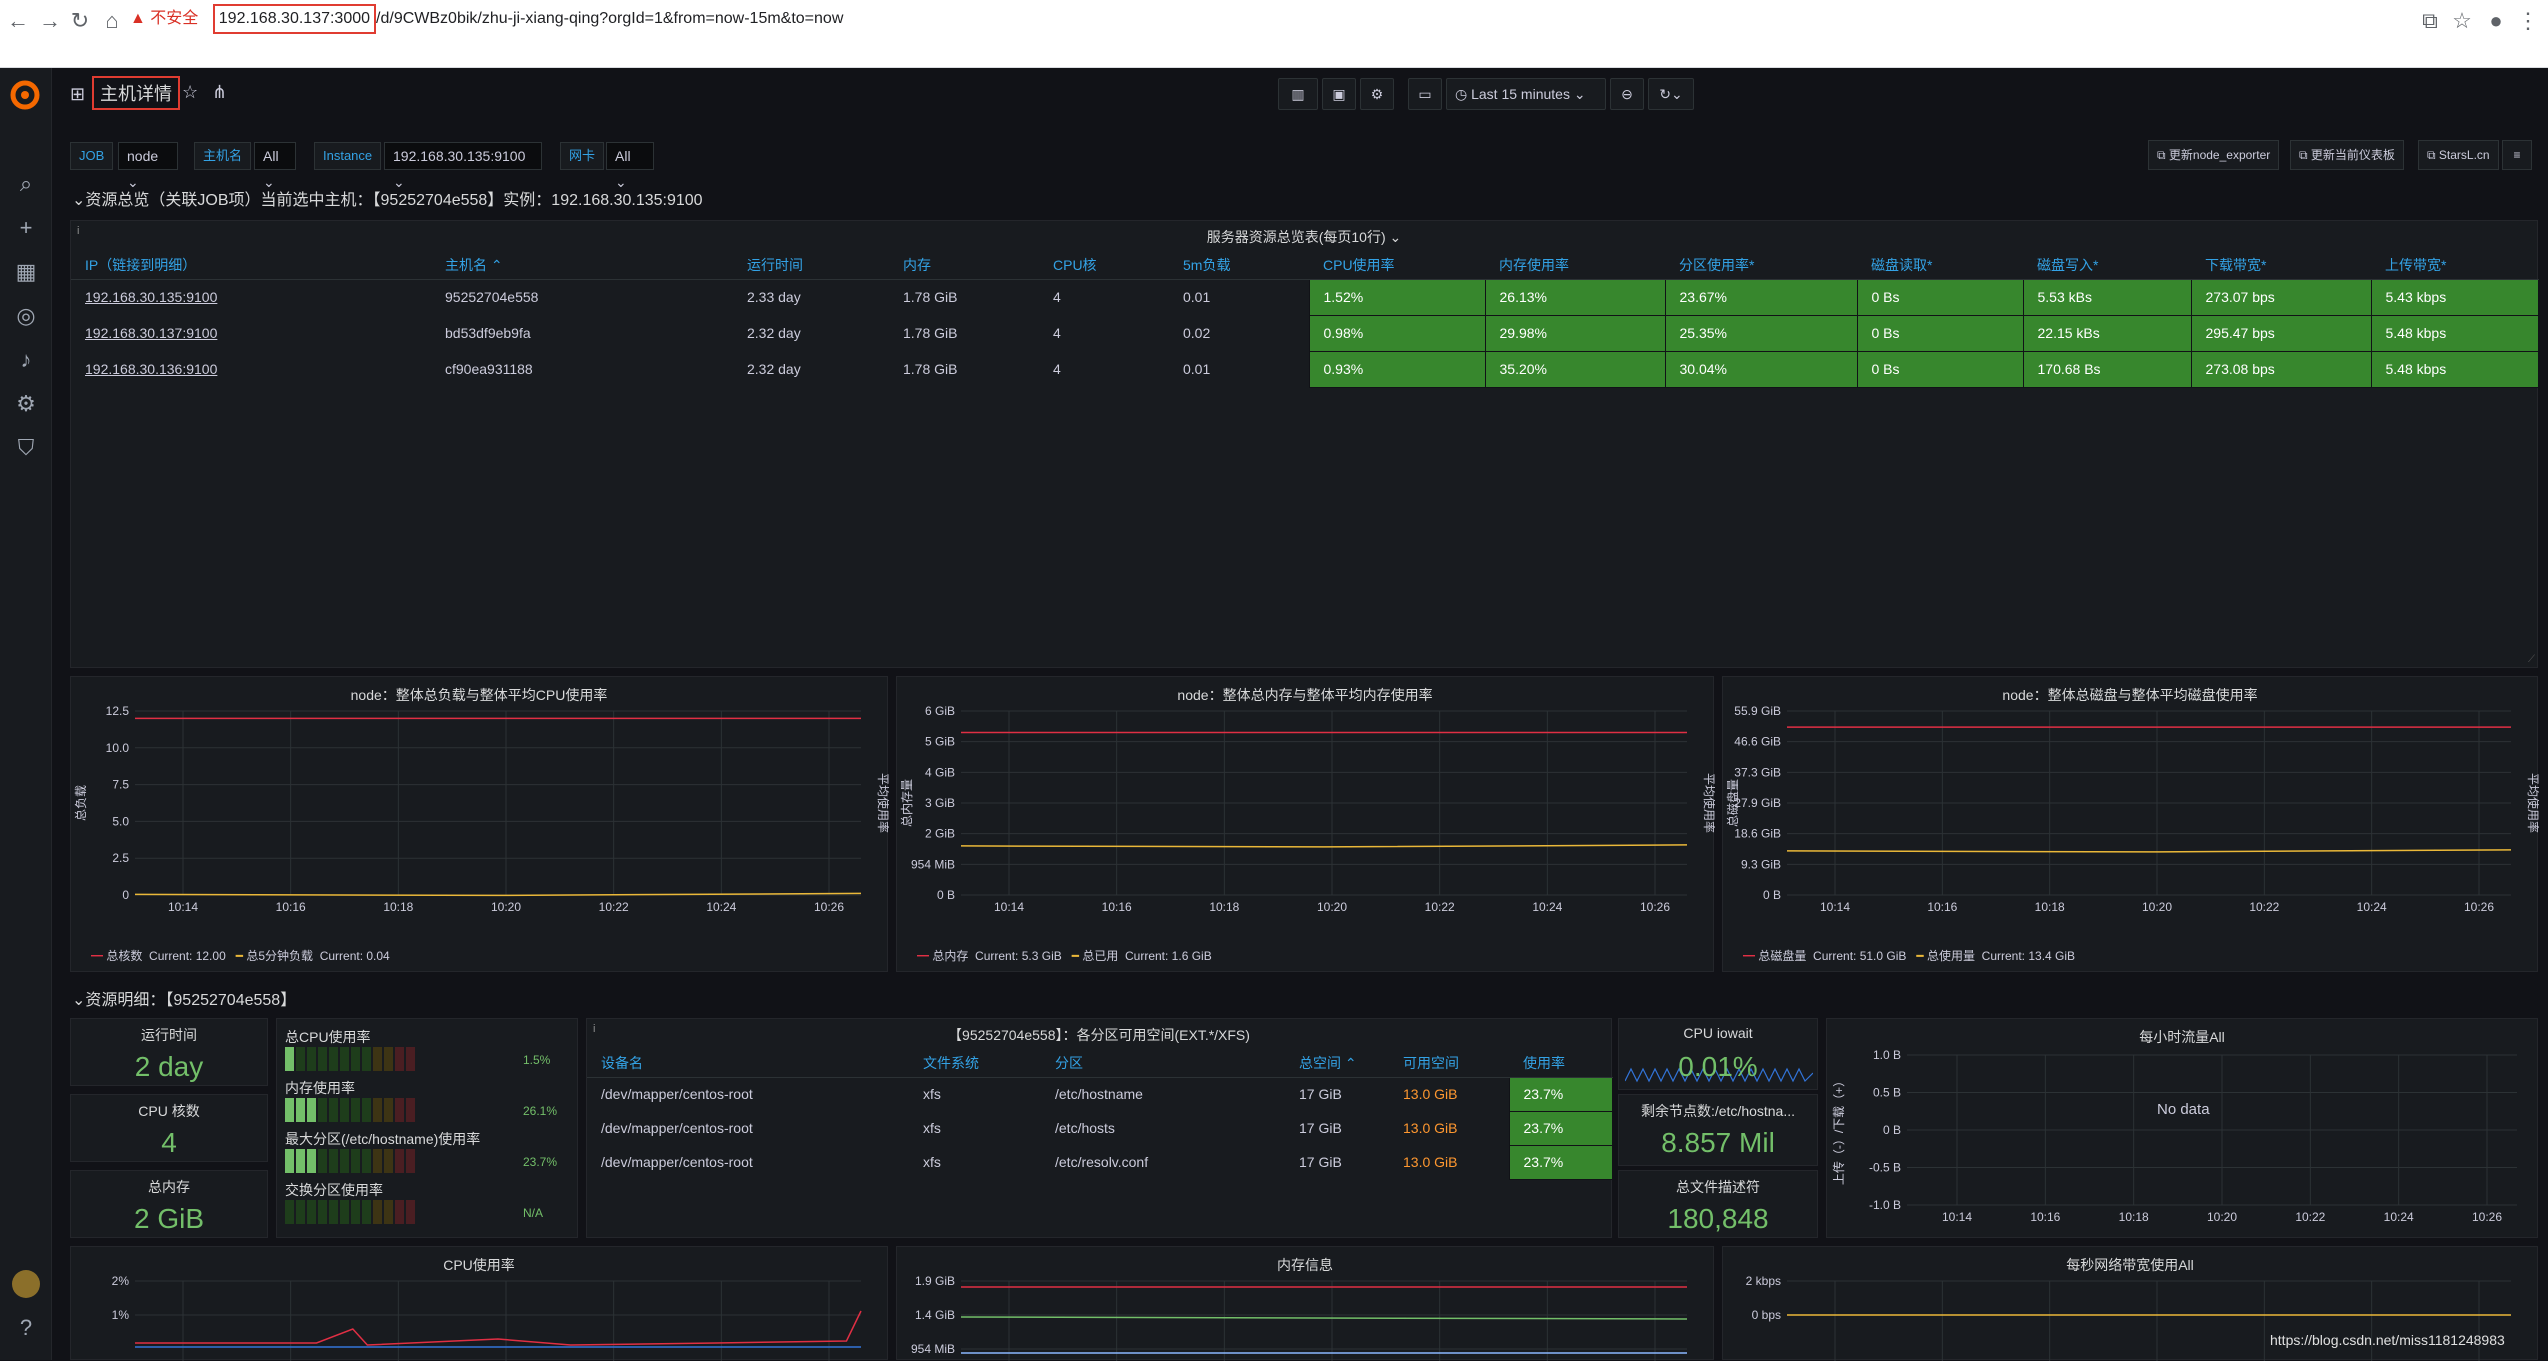 This screenshot has width=2548, height=1361. What do you see at coordinates (2001, 956) in the screenshot?
I see `legend-used-disk: 总使用量 Current: 13.4 GiB` at bounding box center [2001, 956].